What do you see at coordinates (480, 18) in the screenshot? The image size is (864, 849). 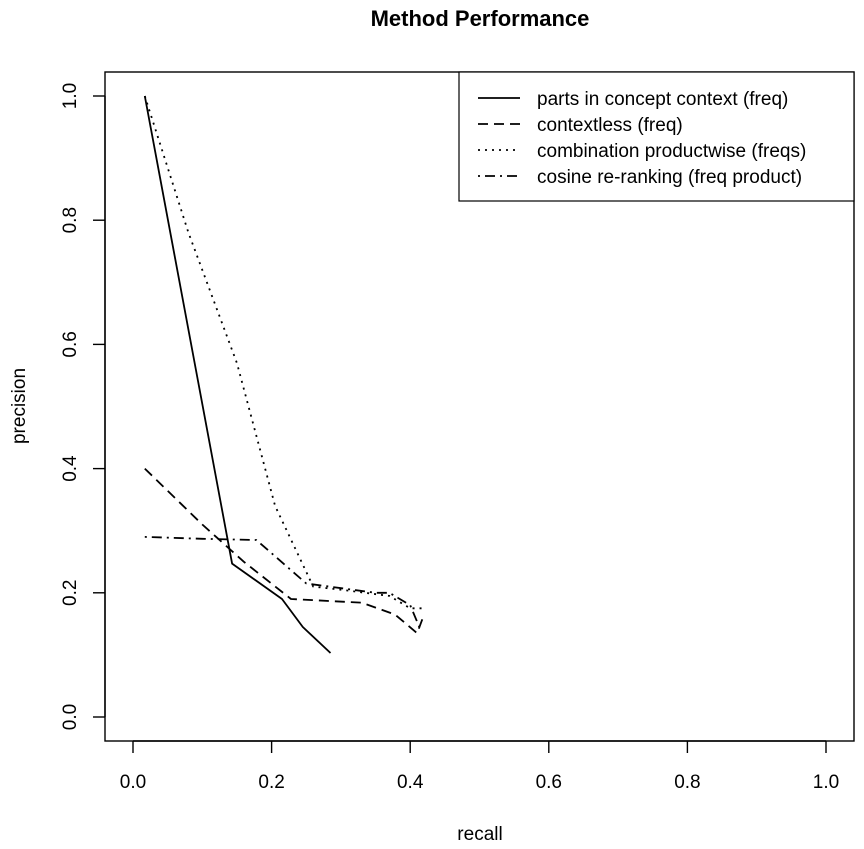 I see `chart-title: Method Performance` at bounding box center [480, 18].